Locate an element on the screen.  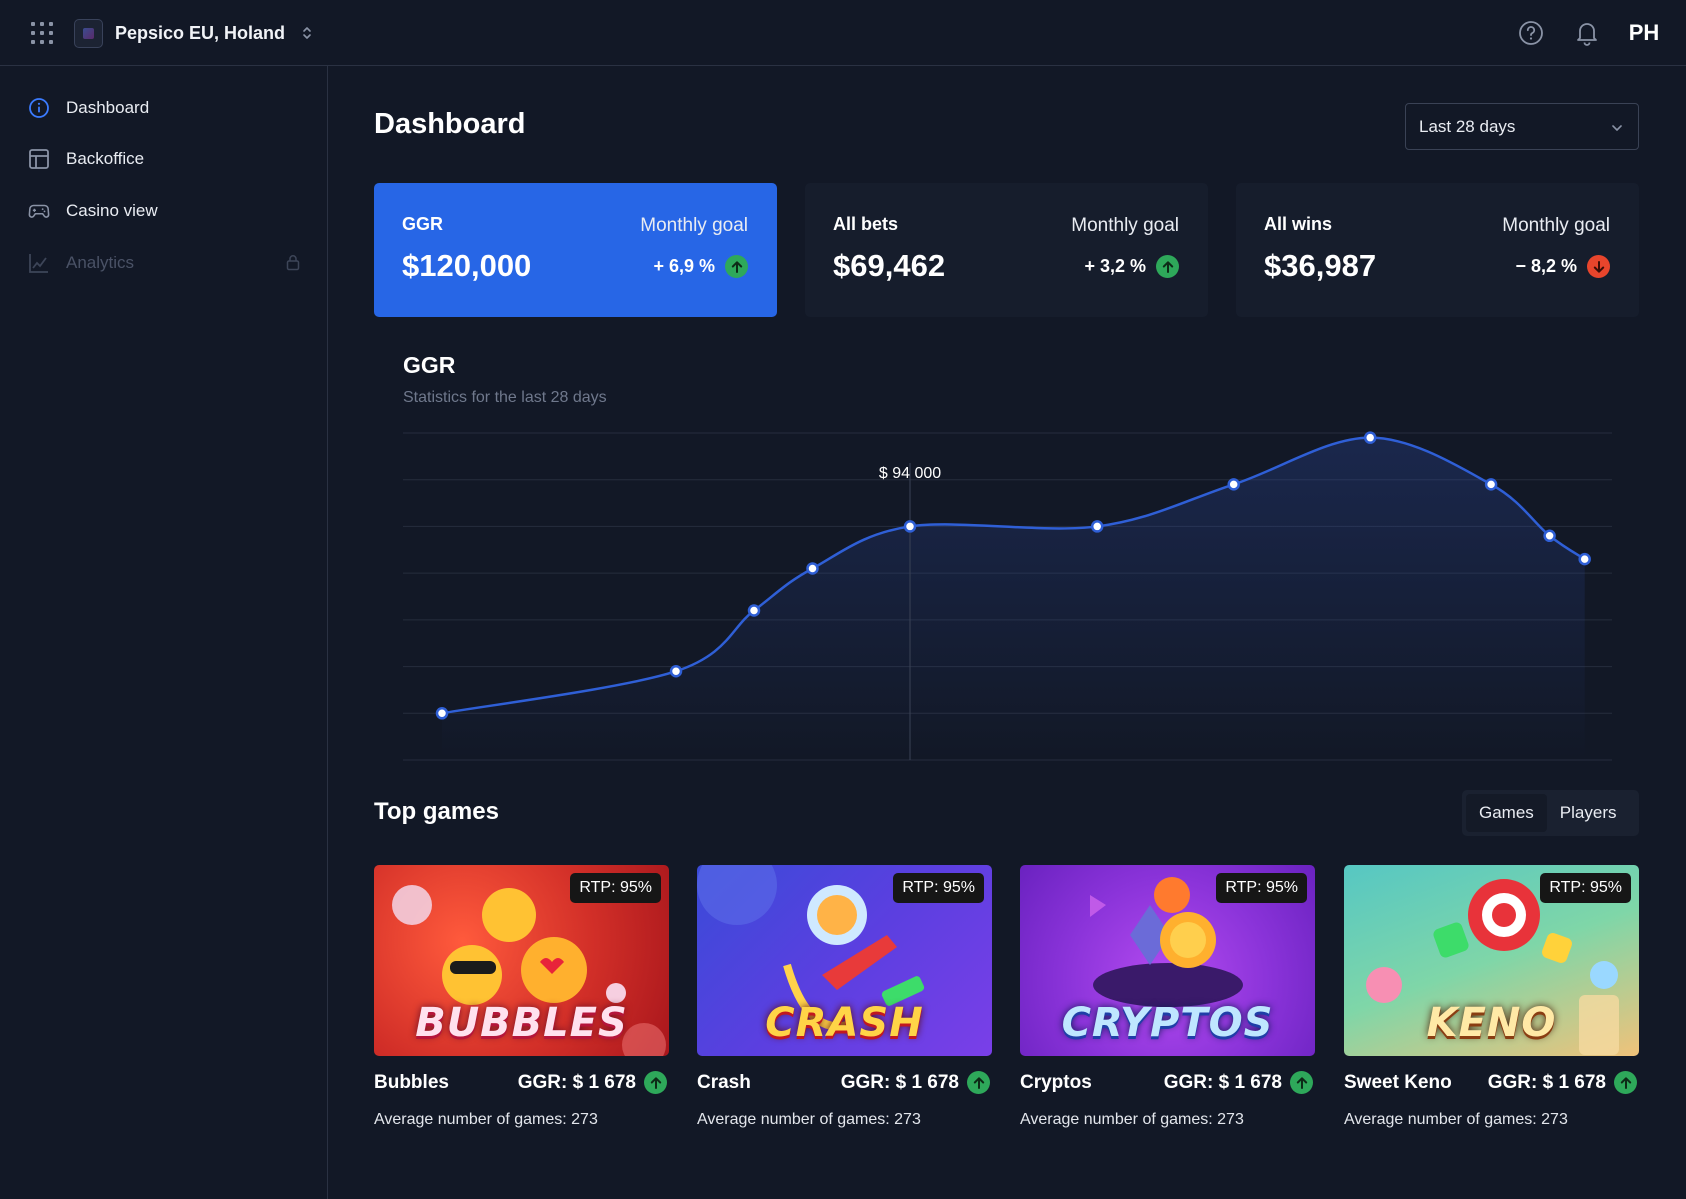
chart-tooltip-label: $ 94 000 is located at coordinates (910, 473).